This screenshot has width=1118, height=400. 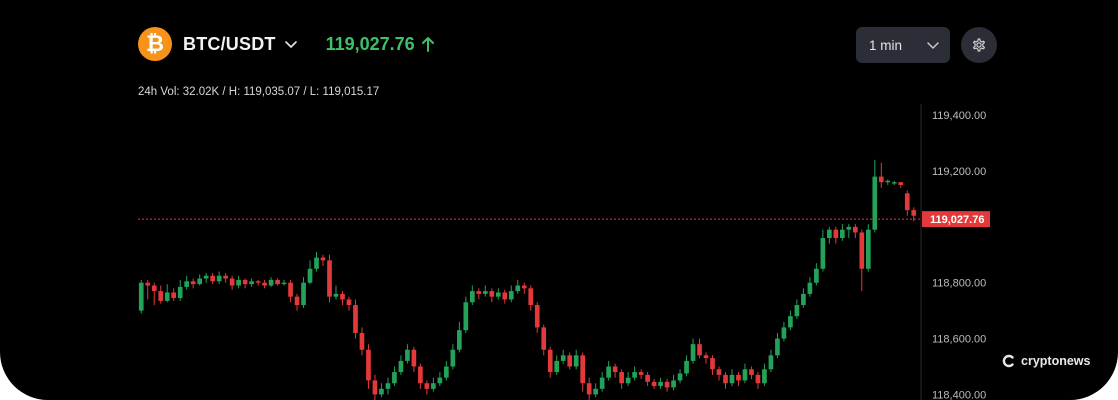 I want to click on y-tick-label: 119,200.00, so click(x=959, y=172).